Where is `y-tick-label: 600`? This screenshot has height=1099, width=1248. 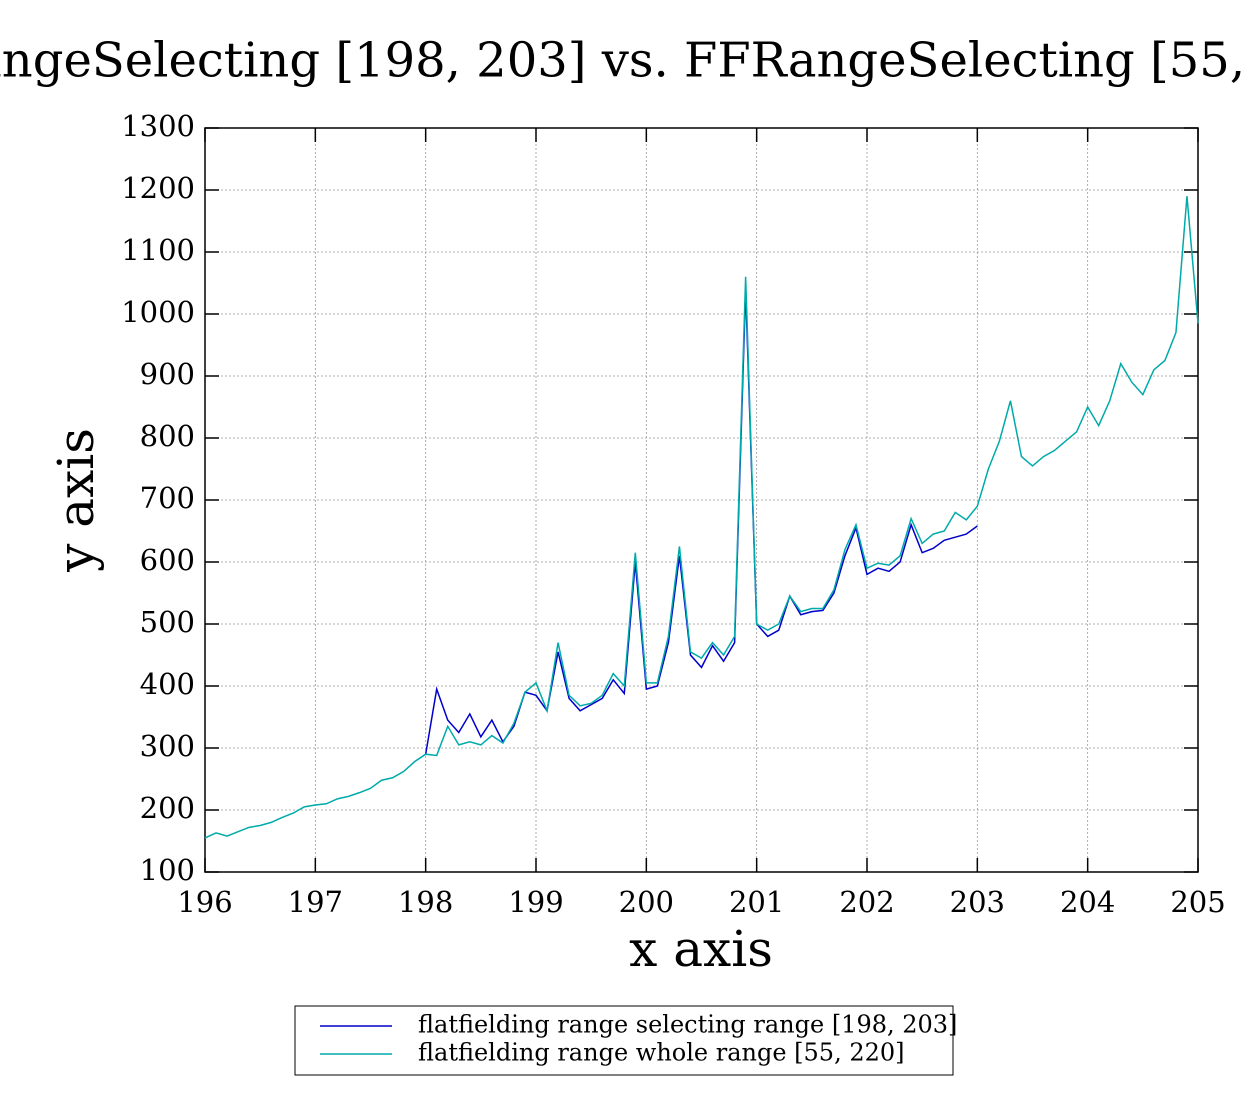
y-tick-label: 600 is located at coordinates (167, 560).